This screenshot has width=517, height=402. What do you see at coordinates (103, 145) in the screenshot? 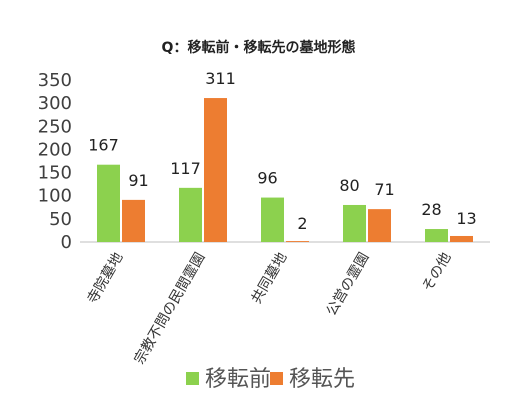
I see `data-label: 167` at bounding box center [103, 145].